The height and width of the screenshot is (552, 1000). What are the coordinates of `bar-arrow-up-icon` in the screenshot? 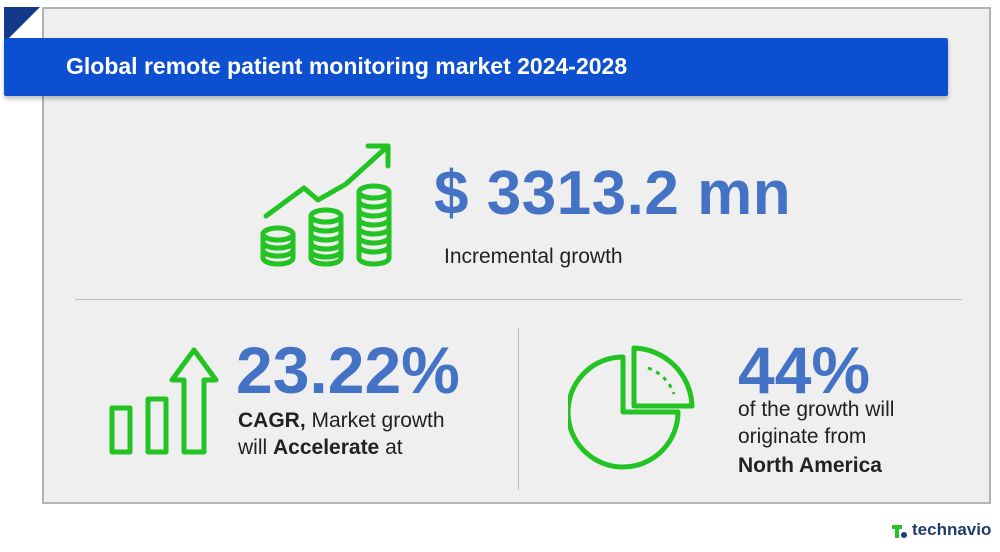 It's located at (164, 401).